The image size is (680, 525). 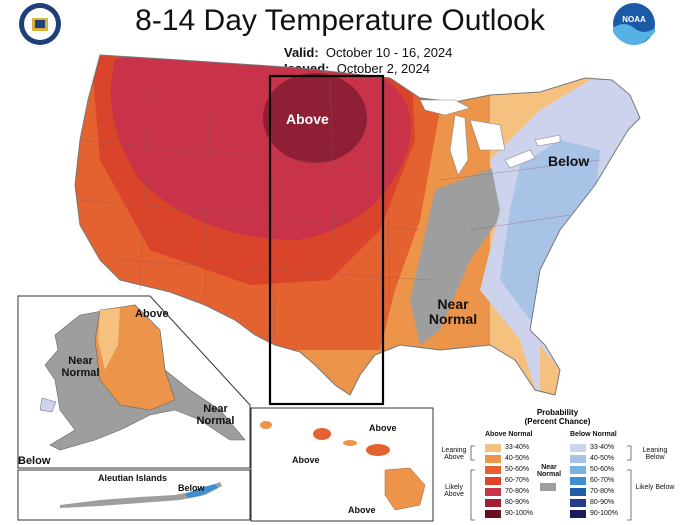 What do you see at coordinates (454, 491) in the screenshot?
I see `legend-likely-above: Likely Above` at bounding box center [454, 491].